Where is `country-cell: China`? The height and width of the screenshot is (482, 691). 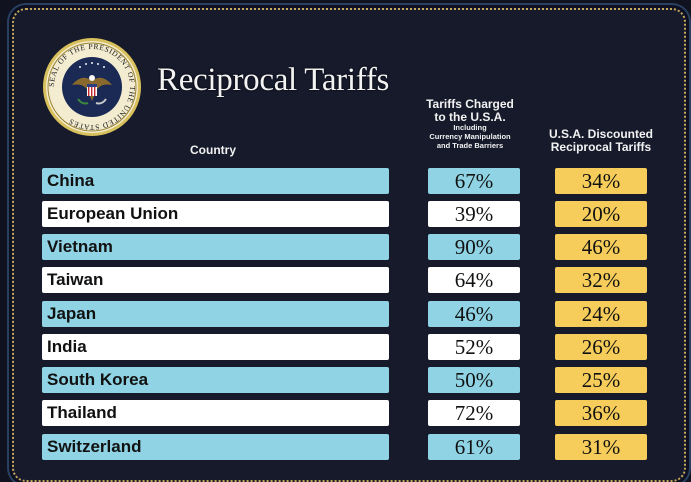 country-cell: China is located at coordinates (215, 181).